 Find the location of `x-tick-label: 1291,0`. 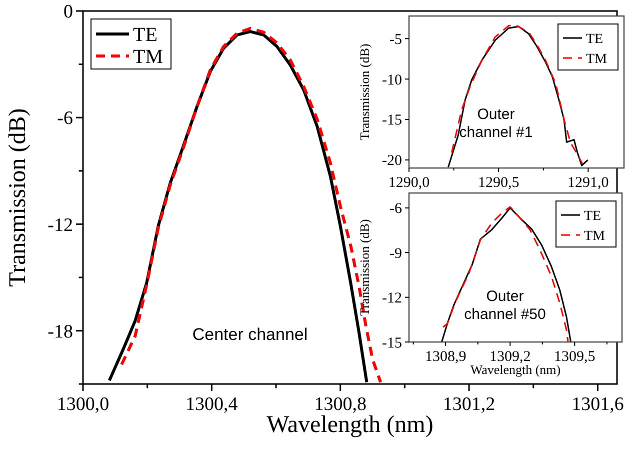

x-tick-label: 1291,0 is located at coordinates (588, 183).